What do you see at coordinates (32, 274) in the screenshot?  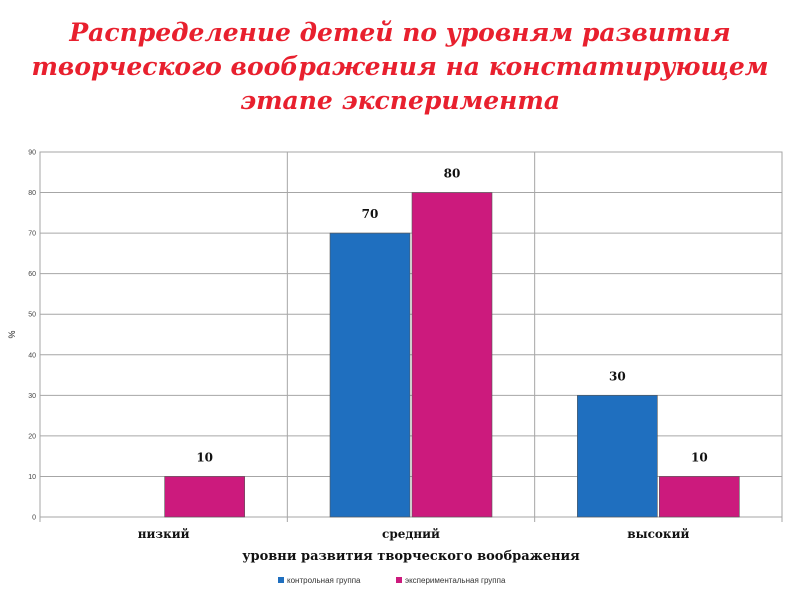 I see `y-tick-label: 60` at bounding box center [32, 274].